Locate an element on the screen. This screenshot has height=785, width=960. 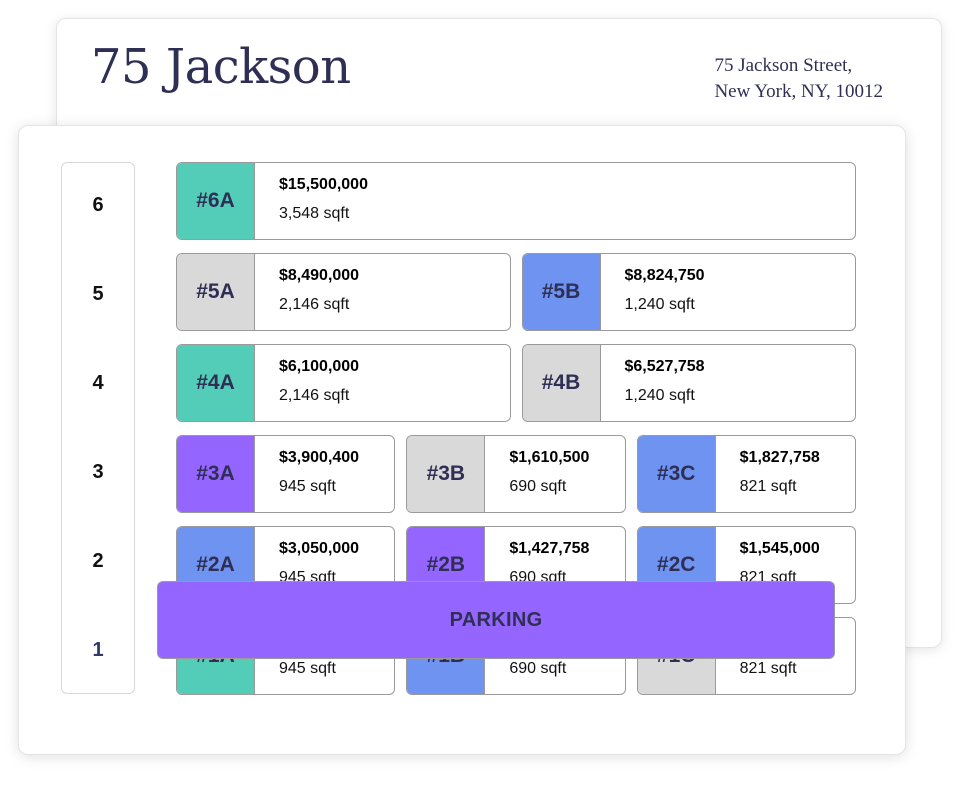
unit-card-4b: #4B $6,527,758 1,240 sqft is located at coordinates (688, 383).